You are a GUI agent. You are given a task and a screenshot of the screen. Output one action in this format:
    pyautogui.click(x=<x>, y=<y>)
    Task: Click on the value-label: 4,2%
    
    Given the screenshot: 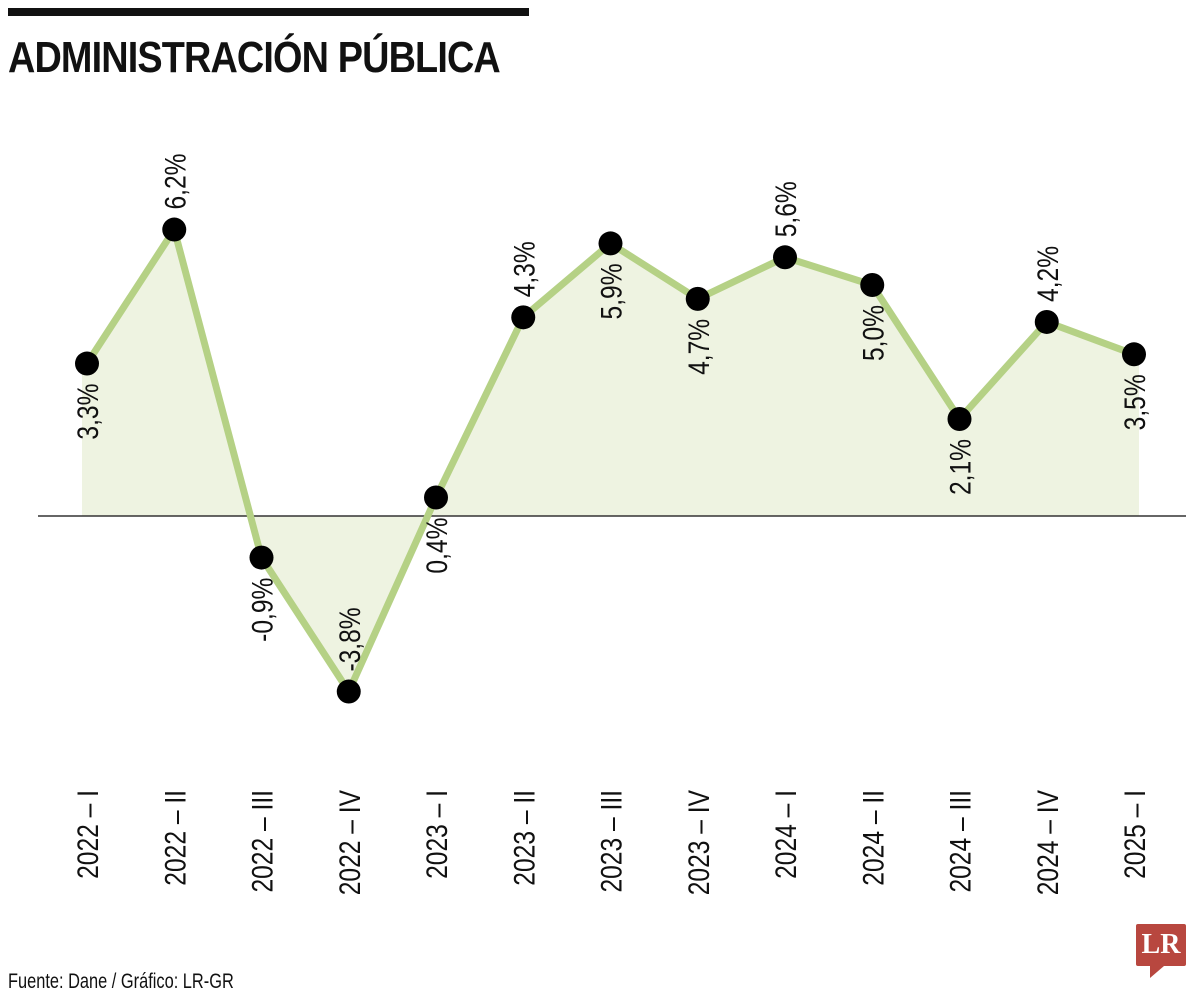 What is the action you would take?
    pyautogui.click(x=1047, y=274)
    